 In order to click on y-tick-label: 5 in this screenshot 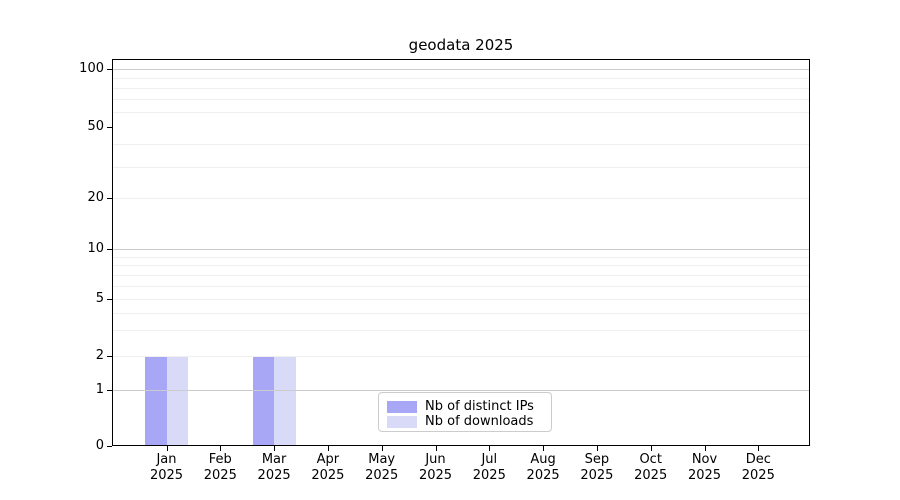, I will do `click(99, 298)`.